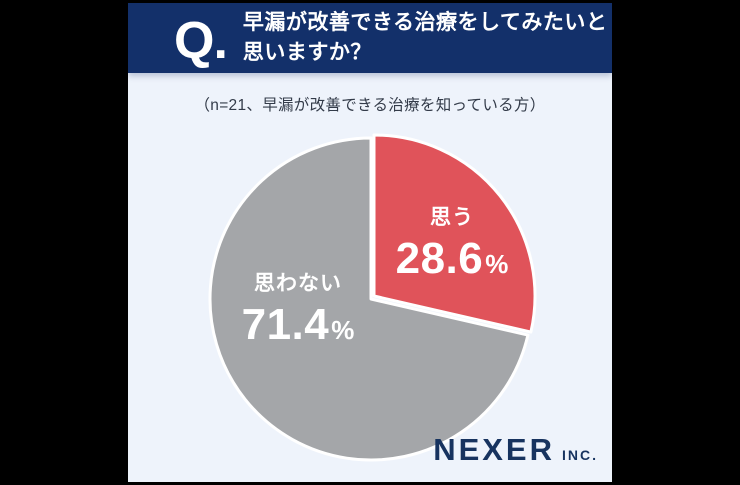 This screenshot has width=740, height=485. I want to click on nexer-logo-name: NEXER, so click(494, 449).